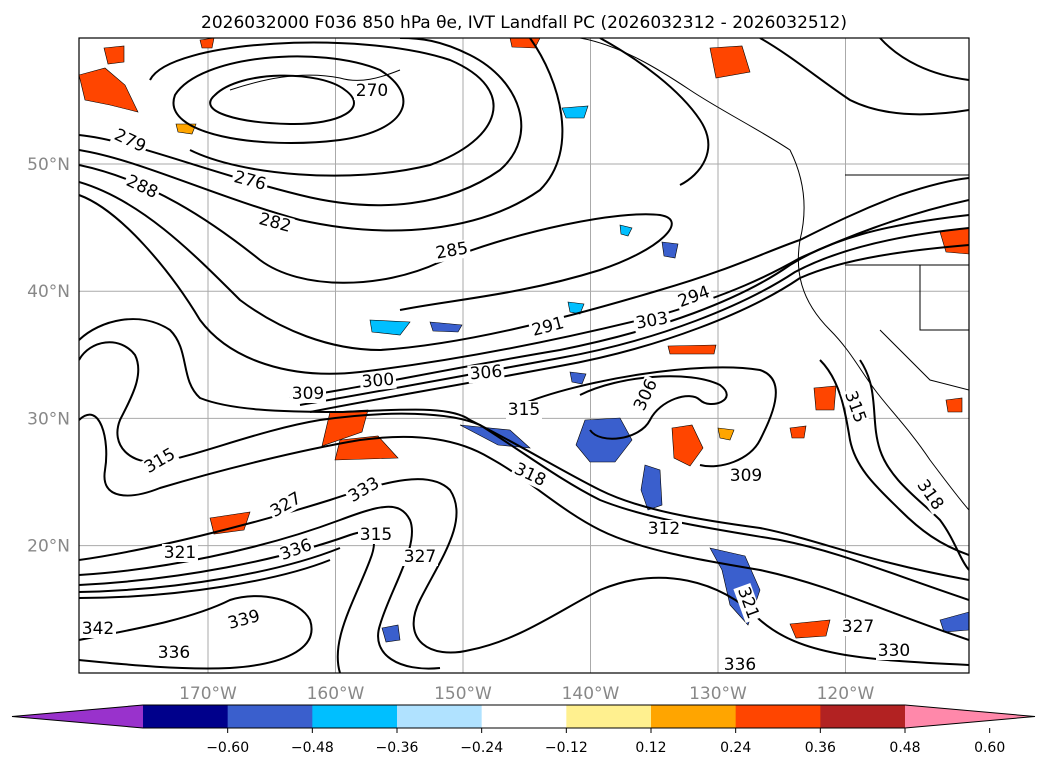 This screenshot has width=1047, height=767. I want to click on border-line, so click(944, 298).